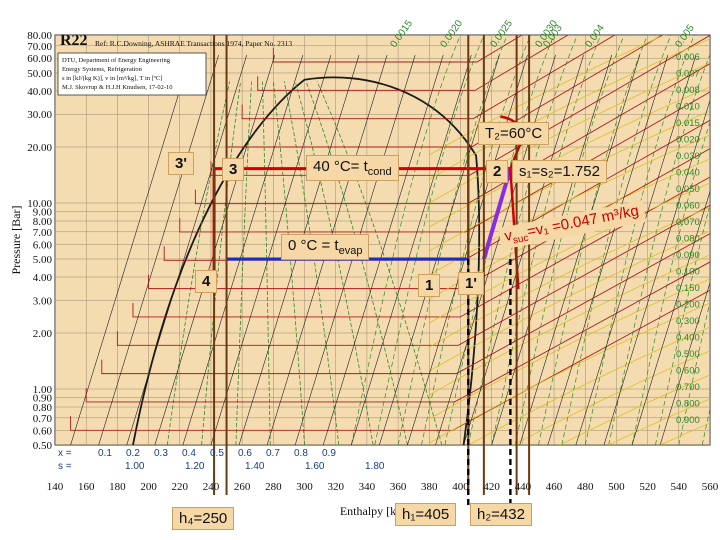 Image resolution: width=720 pixels, height=540 pixels. What do you see at coordinates (43, 260) in the screenshot?
I see `y-tick-label: 5.00` at bounding box center [43, 260].